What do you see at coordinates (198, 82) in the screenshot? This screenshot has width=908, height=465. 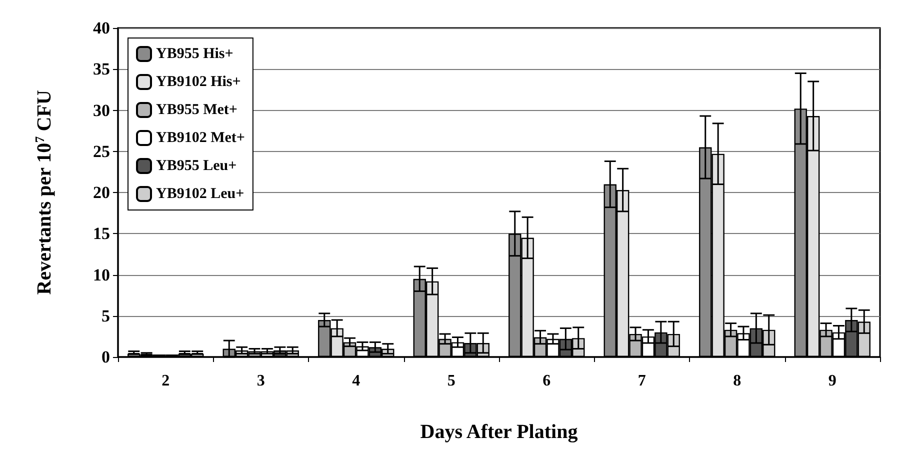 I see `legend-label: YB9102 His+` at bounding box center [198, 82].